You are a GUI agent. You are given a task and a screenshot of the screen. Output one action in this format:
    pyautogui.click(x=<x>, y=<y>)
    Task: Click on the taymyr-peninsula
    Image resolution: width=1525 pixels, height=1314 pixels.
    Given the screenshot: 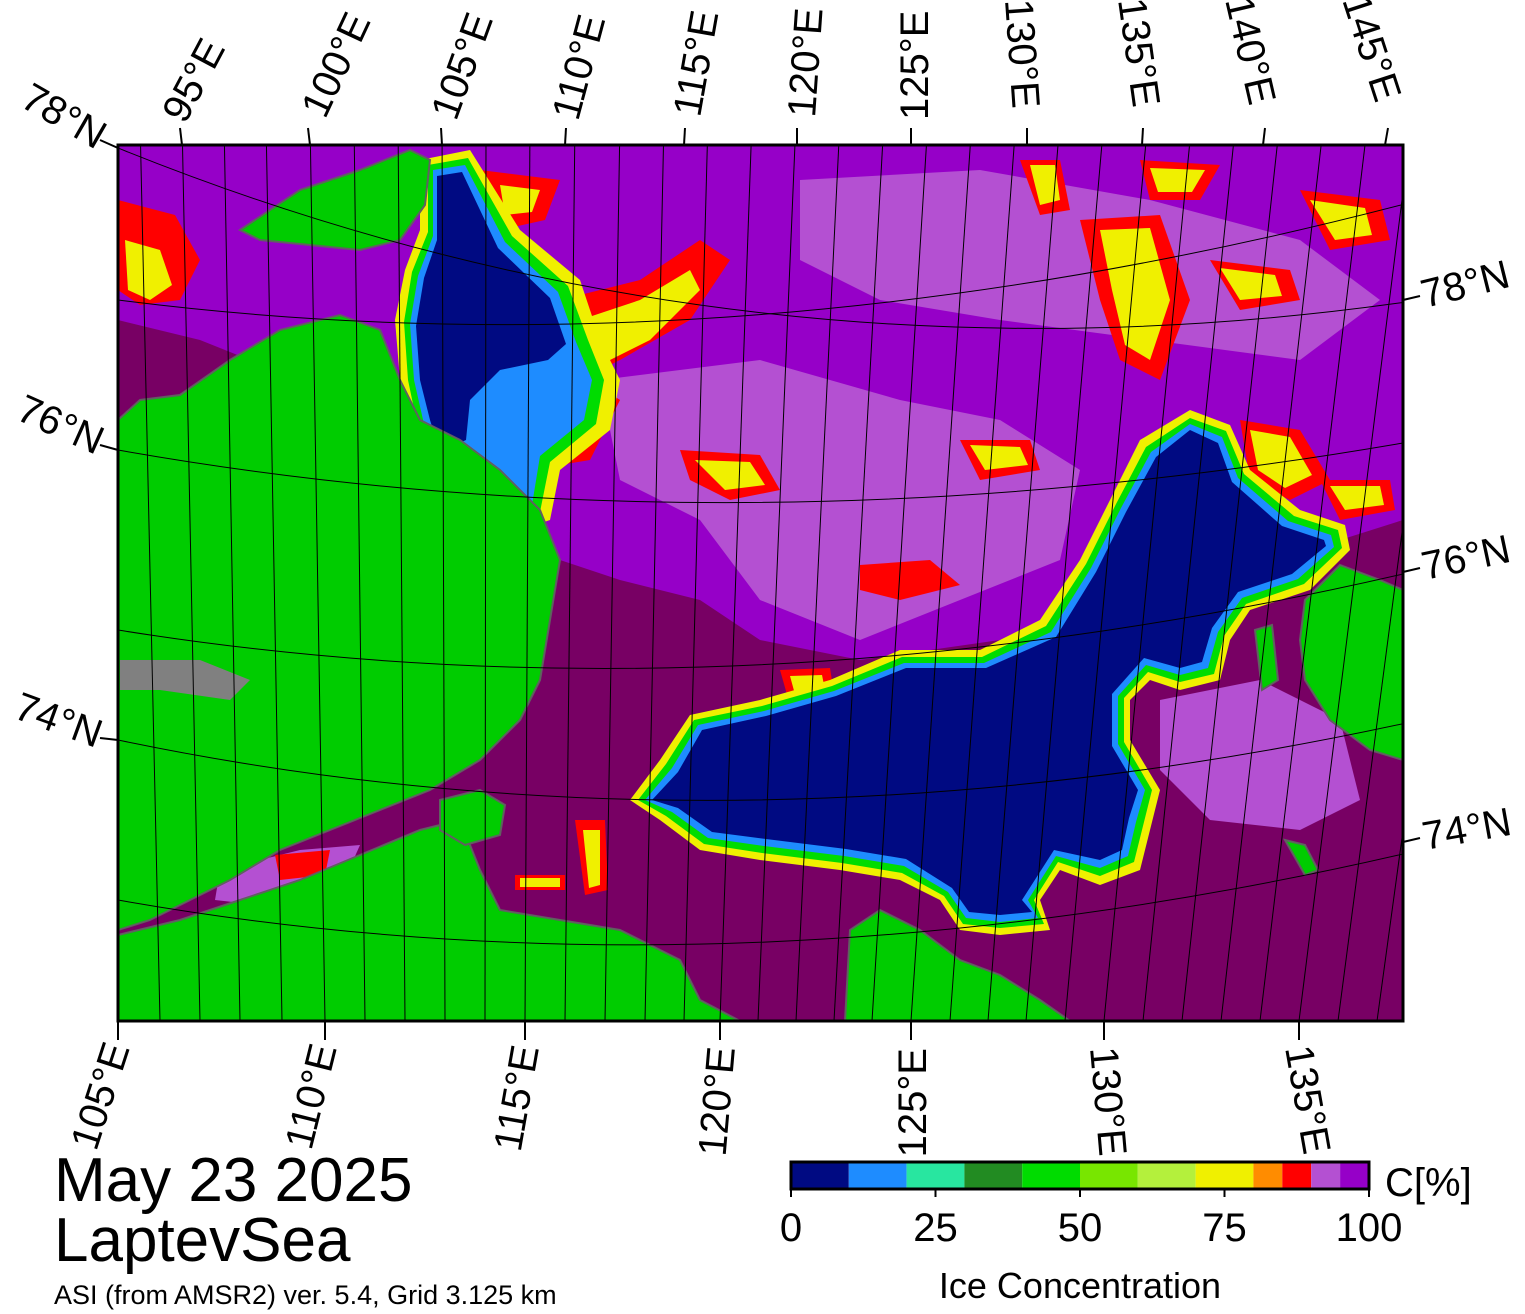 What is the action you would take?
    pyautogui.click(x=340, y=622)
    